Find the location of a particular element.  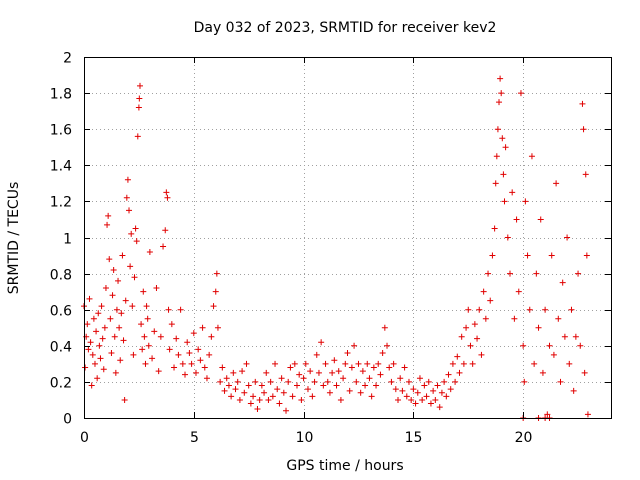

y-tick-label: 2 is located at coordinates (67, 59).